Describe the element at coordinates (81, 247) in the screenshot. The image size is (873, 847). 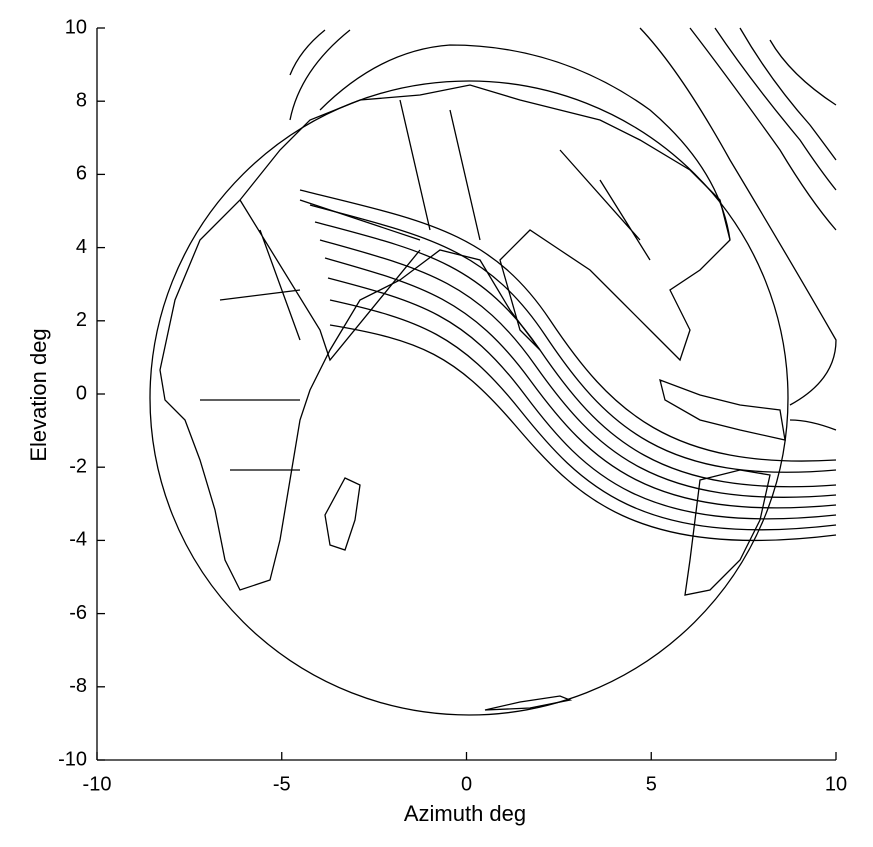
I see `y-tick-label: 4` at that location.